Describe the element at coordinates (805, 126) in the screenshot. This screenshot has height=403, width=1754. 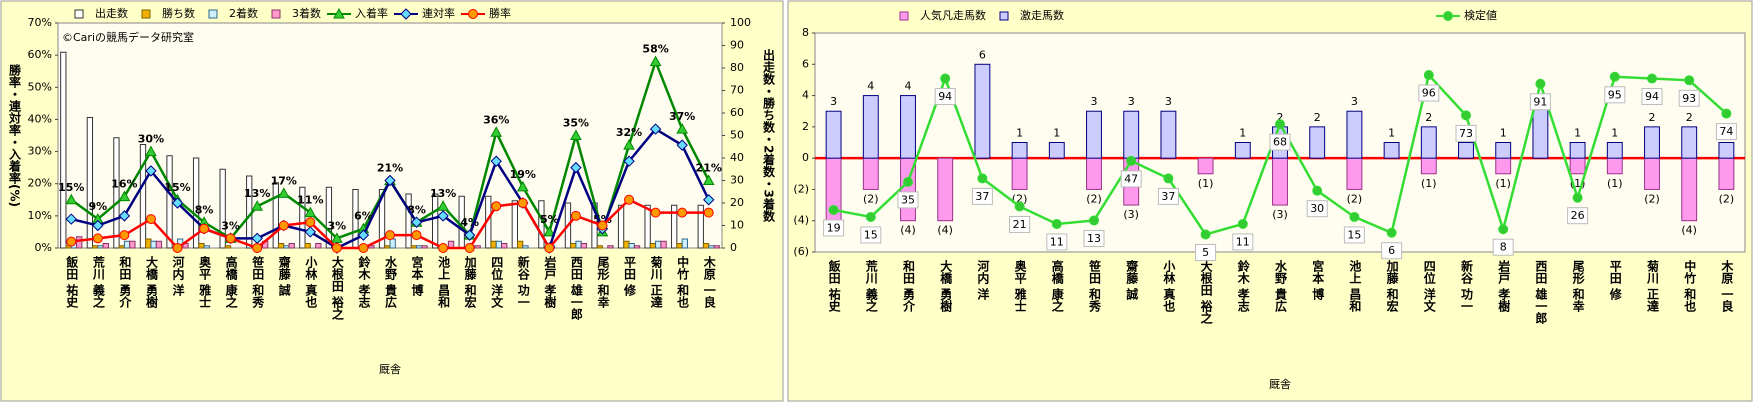
I see `y-tick-label: 2` at that location.